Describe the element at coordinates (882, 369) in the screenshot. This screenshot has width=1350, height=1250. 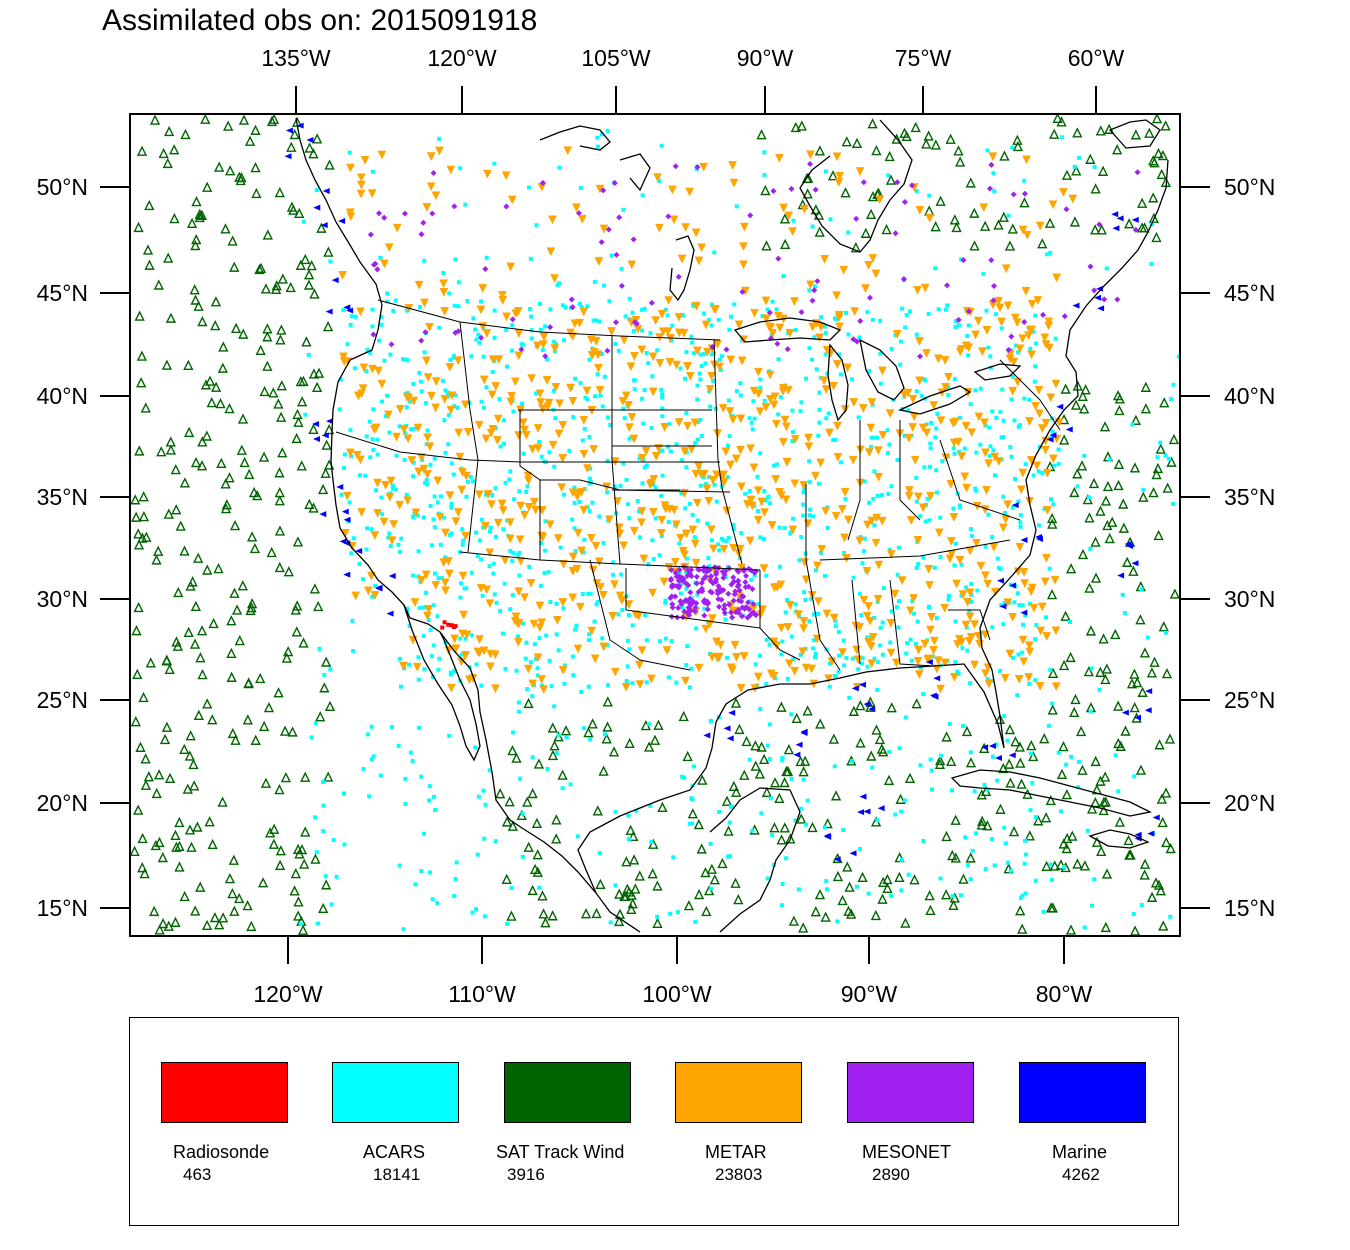
I see `lake-huron` at that location.